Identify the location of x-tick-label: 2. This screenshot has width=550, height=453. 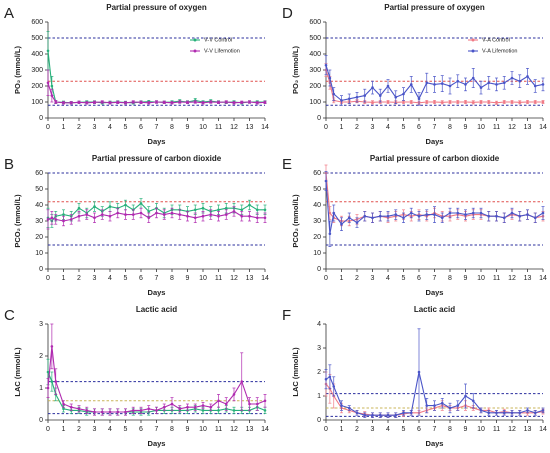
(357, 429).